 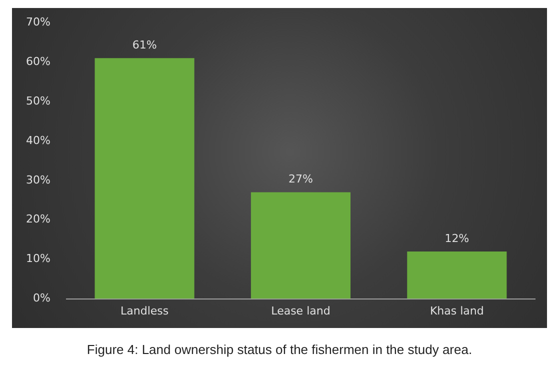 What do you see at coordinates (300, 311) in the screenshot?
I see `x-tick-label: Lease land` at bounding box center [300, 311].